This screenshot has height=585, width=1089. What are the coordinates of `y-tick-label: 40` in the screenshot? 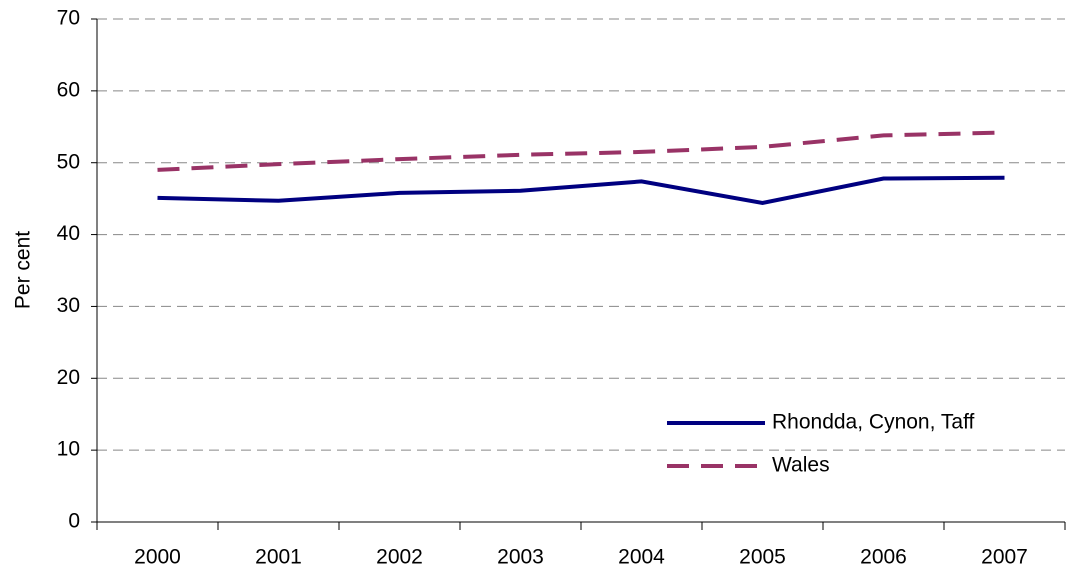 It's located at (68, 233).